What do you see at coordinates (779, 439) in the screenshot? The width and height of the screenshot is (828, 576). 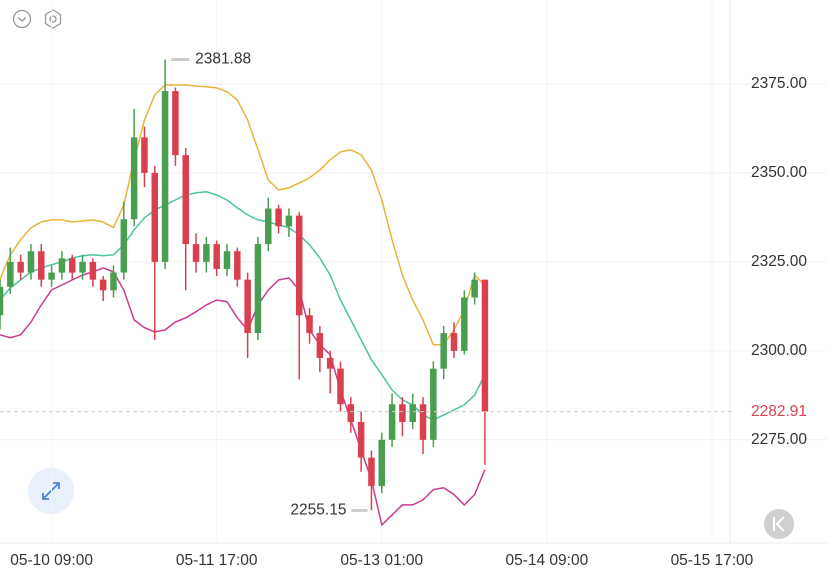 I see `y-tick-label: 2275.00` at bounding box center [779, 439].